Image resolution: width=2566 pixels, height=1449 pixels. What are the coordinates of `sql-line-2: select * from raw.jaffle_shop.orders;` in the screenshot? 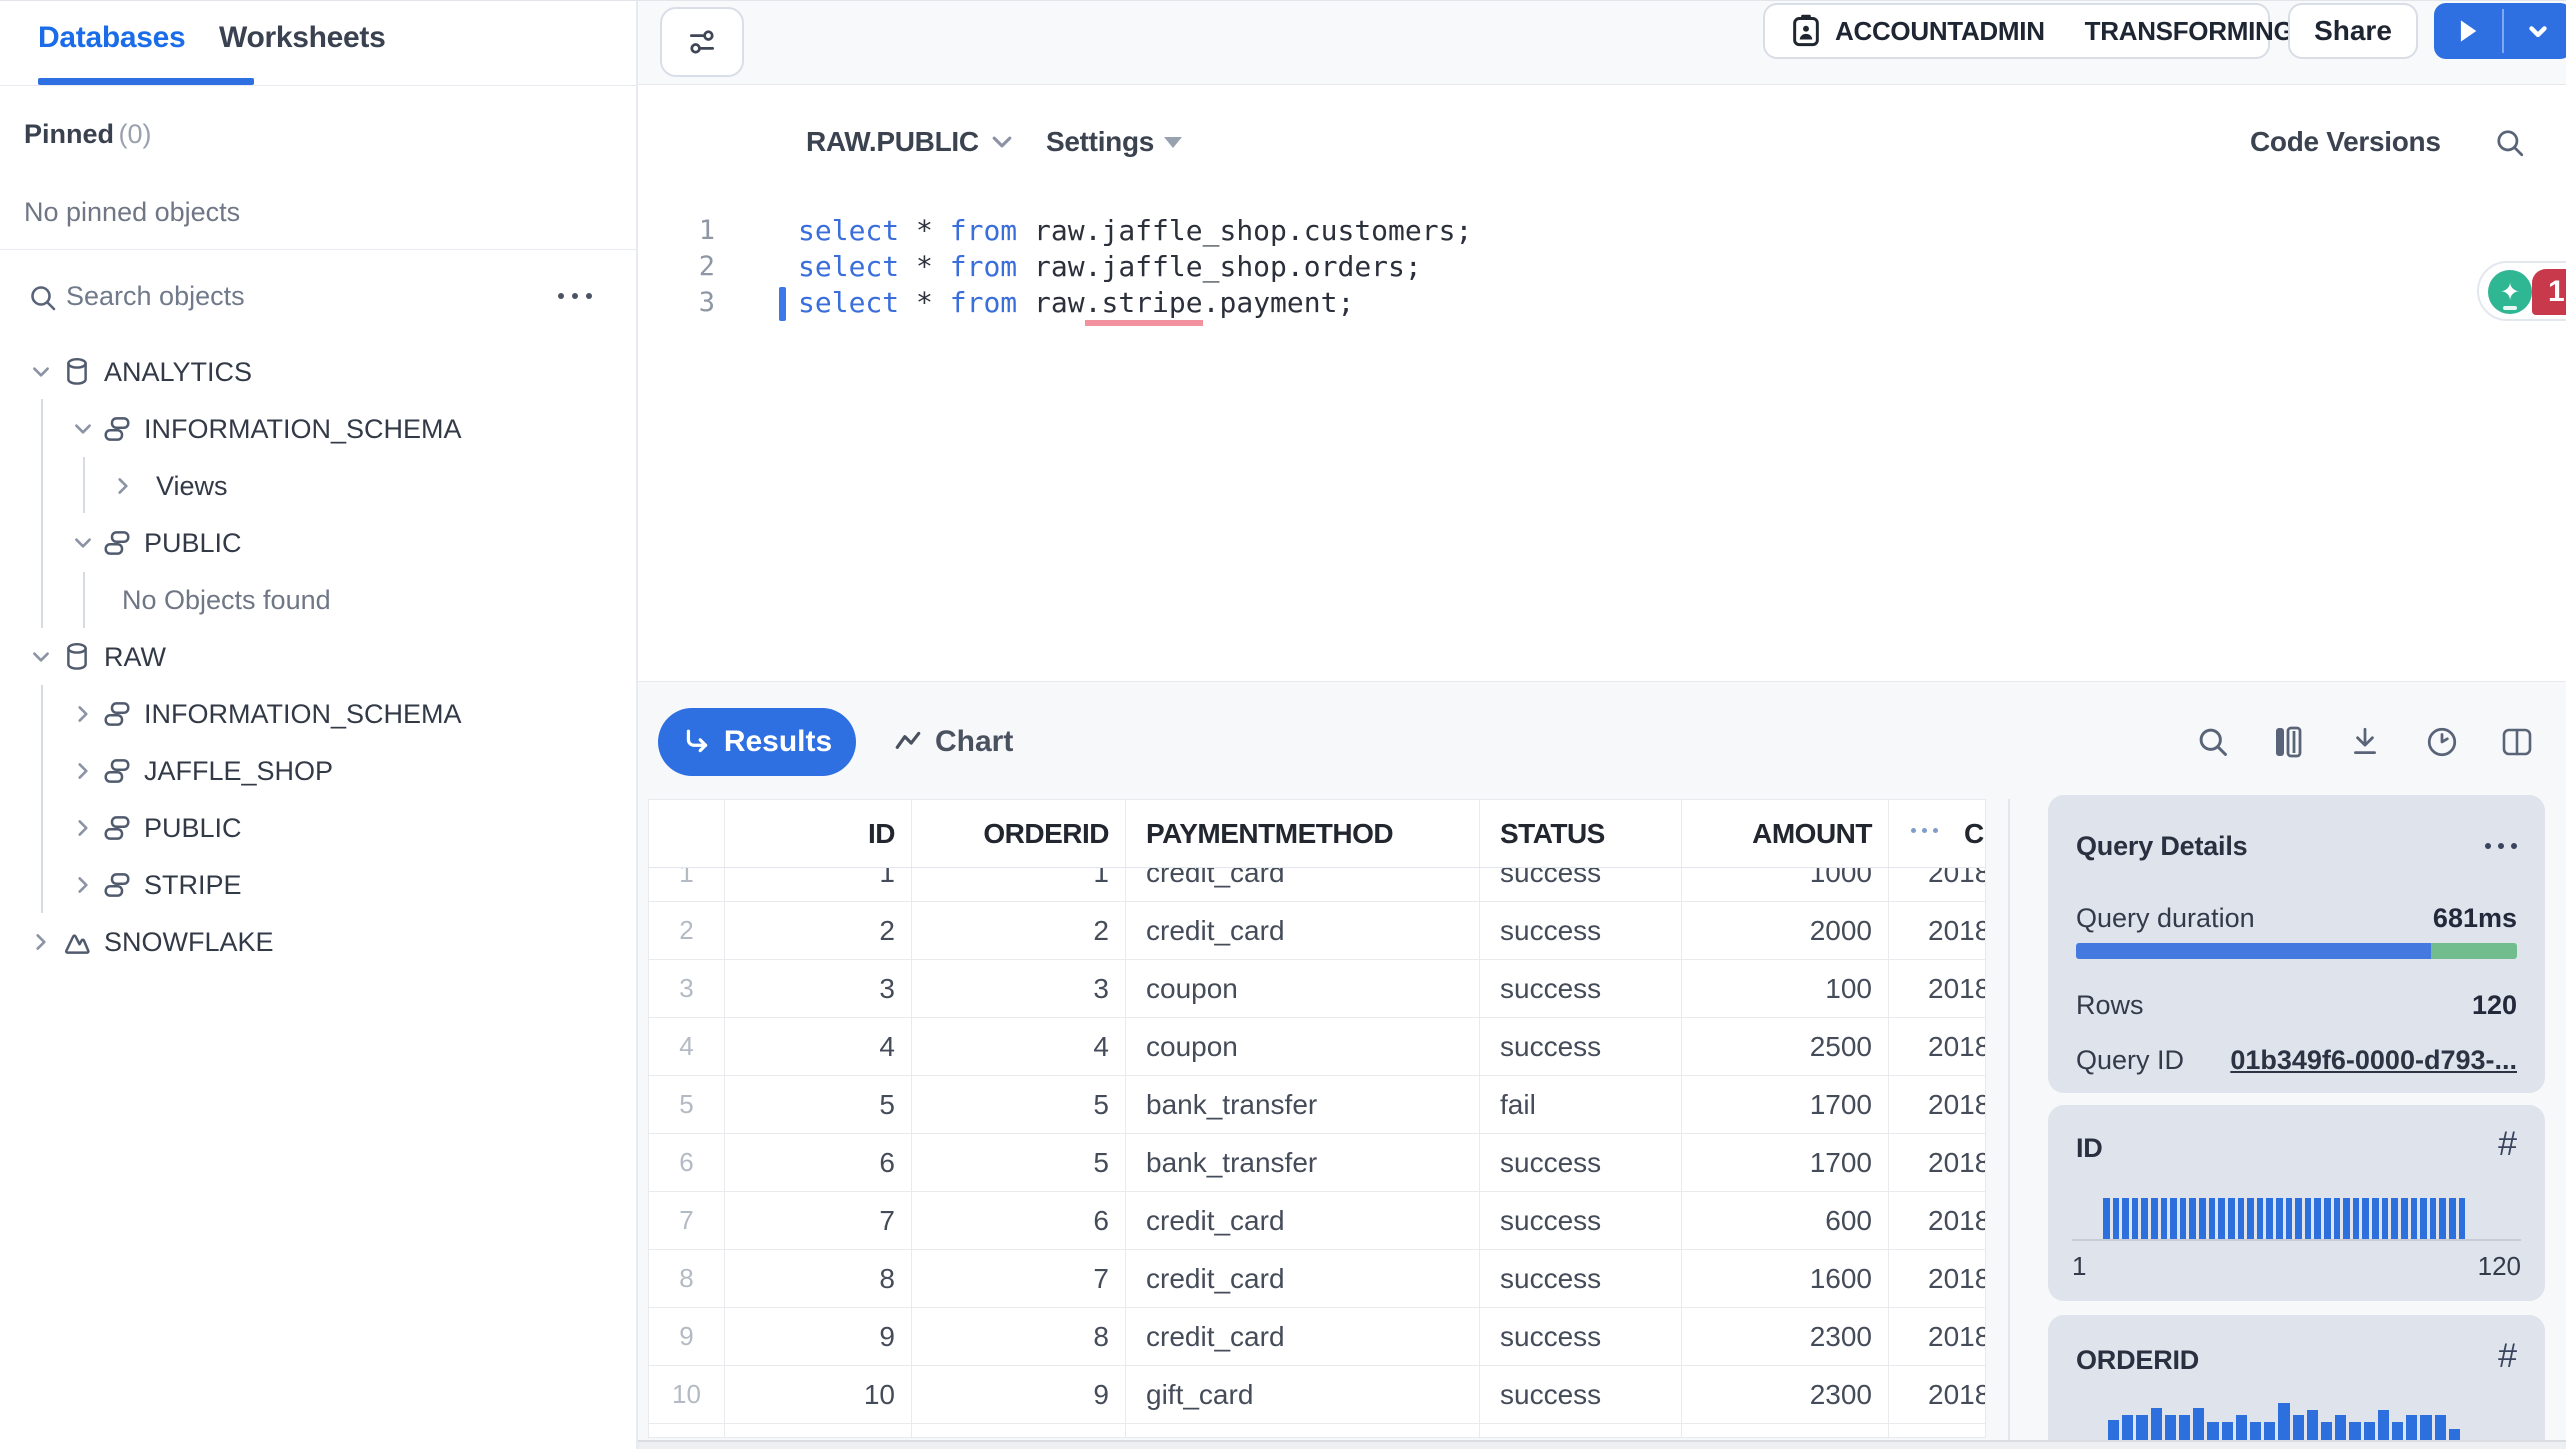 It's located at (1110, 266).